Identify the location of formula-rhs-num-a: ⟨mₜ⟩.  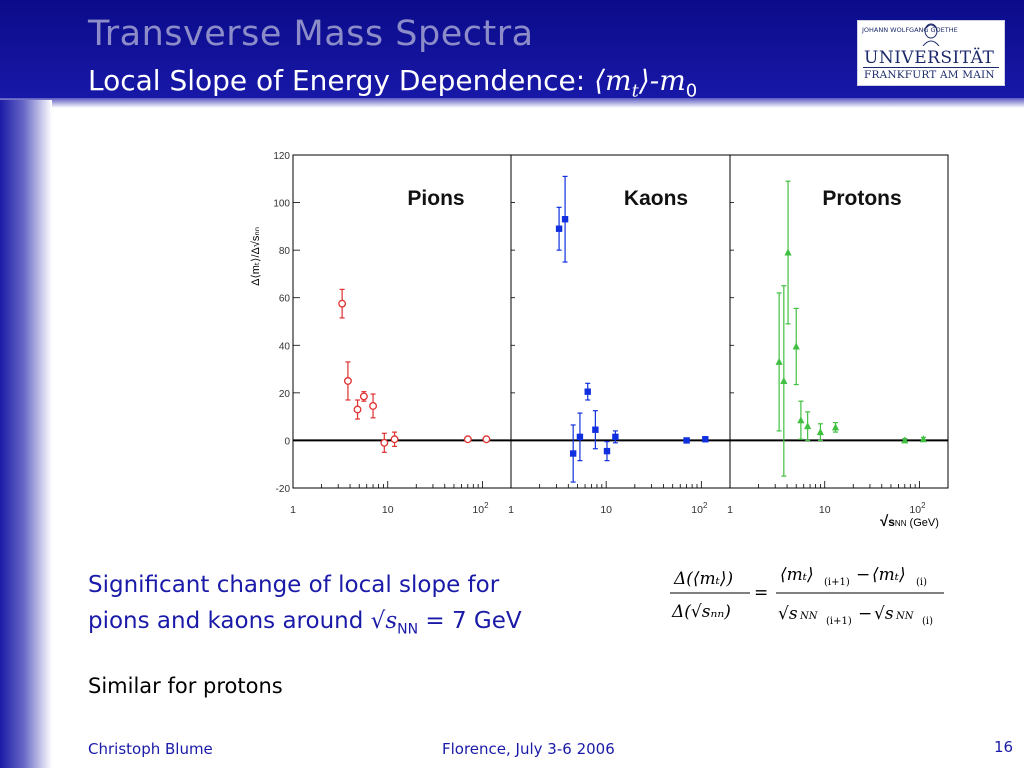
(797, 575).